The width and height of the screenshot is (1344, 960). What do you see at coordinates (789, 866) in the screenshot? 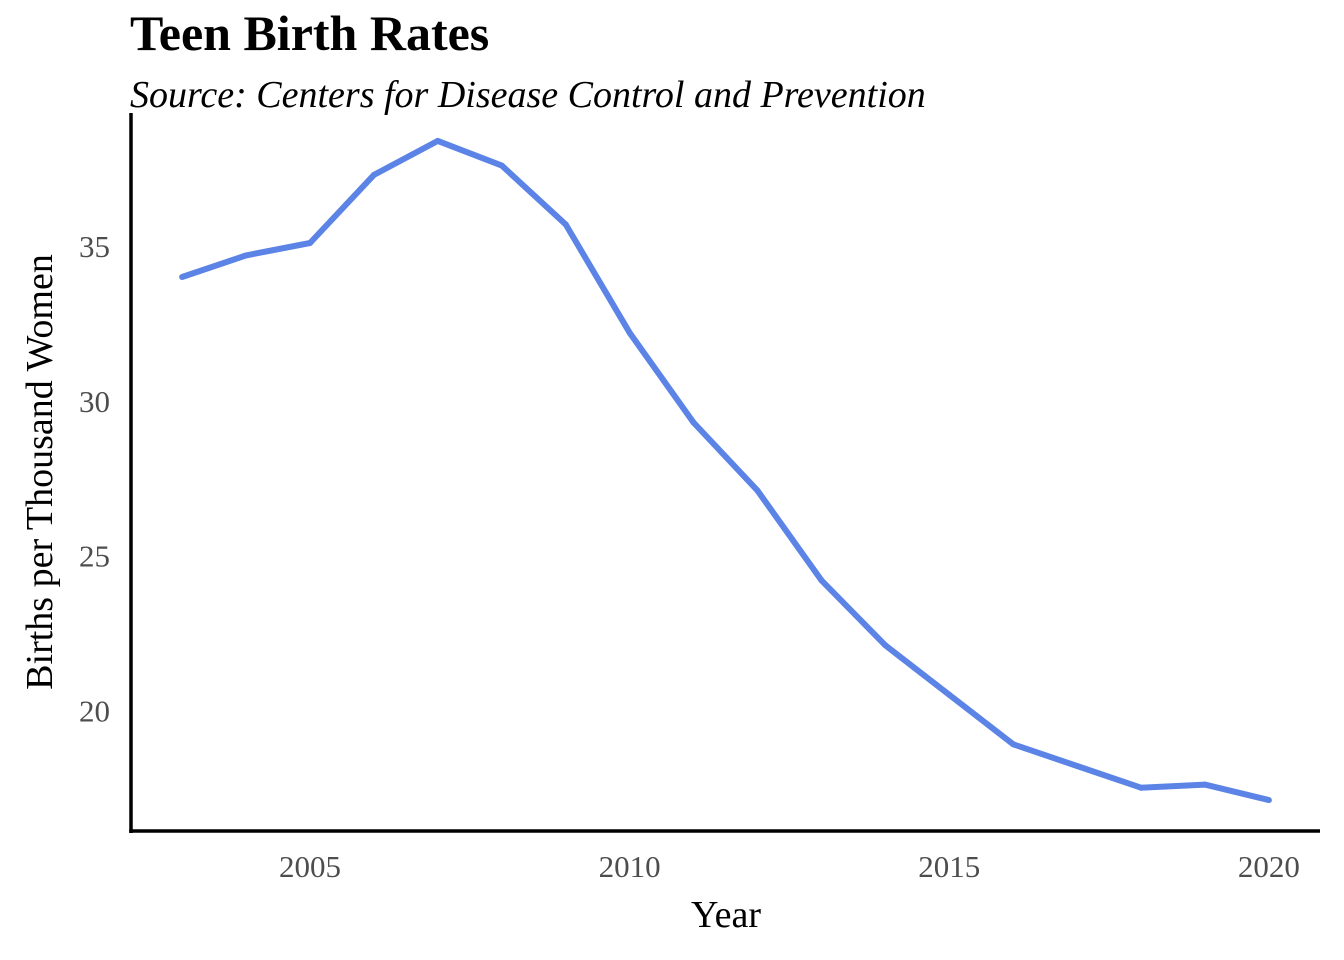
I see `x-axis-ticks: 2005 2010 2015 2020` at bounding box center [789, 866].